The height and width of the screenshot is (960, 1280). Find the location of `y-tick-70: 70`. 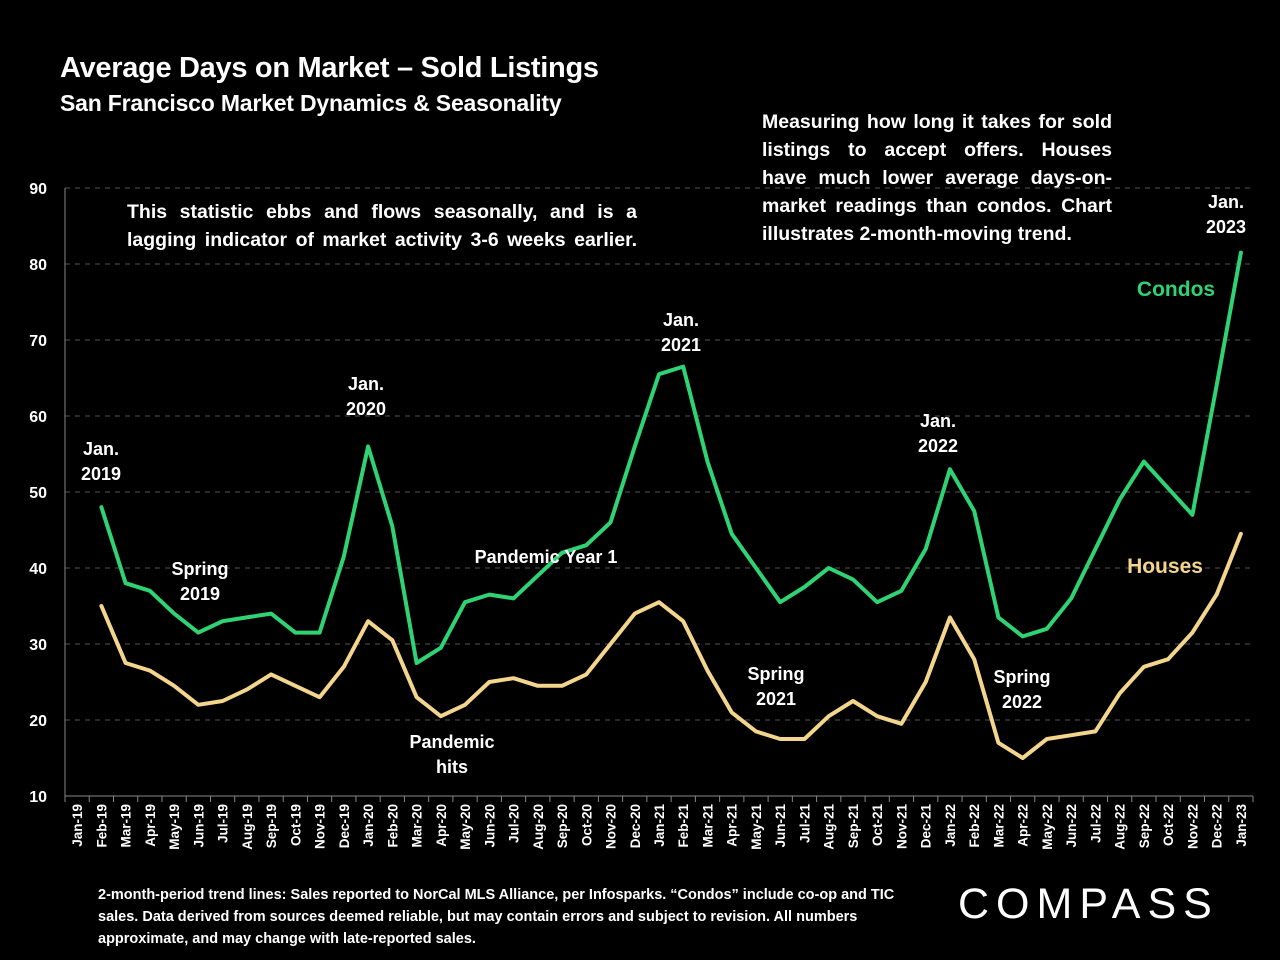

y-tick-70: 70 is located at coordinates (38, 341).